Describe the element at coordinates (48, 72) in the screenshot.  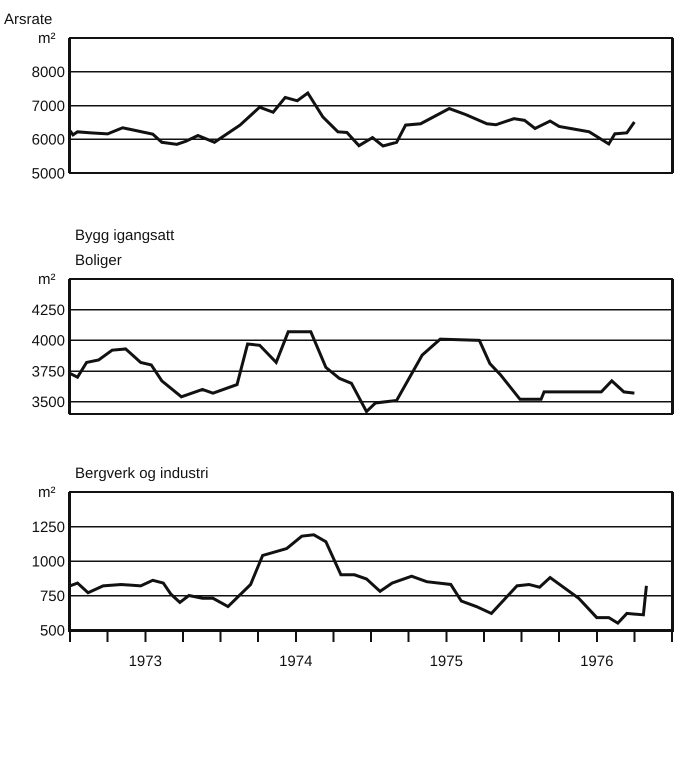
I see `y-tick-label: 8000` at that location.